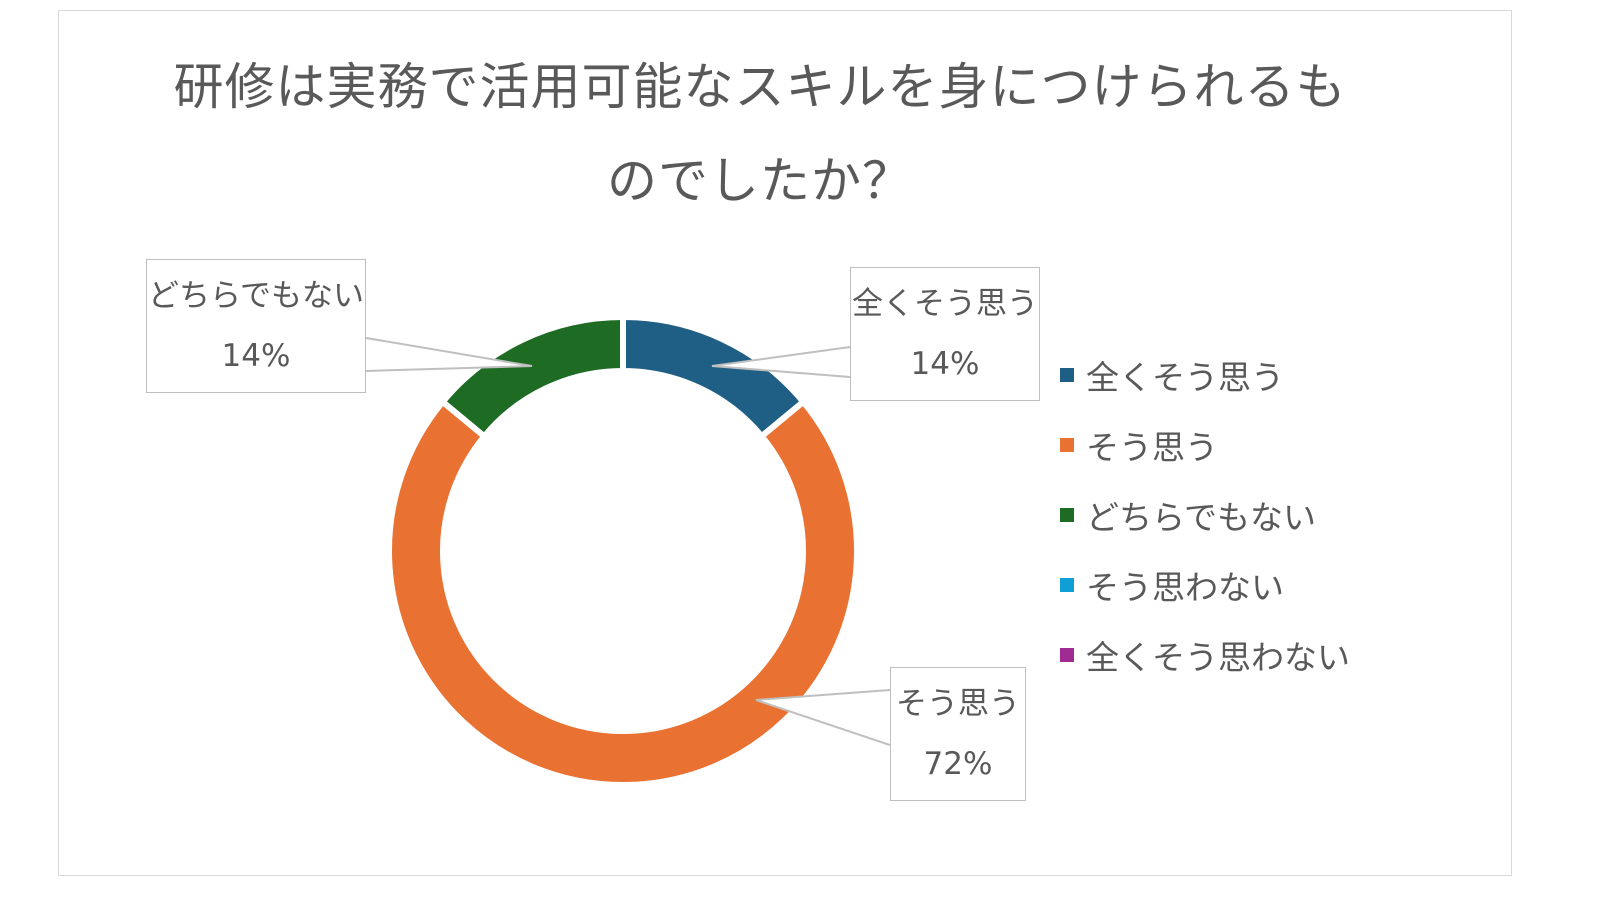  I want to click on legend-item-0: 全くそう思う, so click(1205, 375).